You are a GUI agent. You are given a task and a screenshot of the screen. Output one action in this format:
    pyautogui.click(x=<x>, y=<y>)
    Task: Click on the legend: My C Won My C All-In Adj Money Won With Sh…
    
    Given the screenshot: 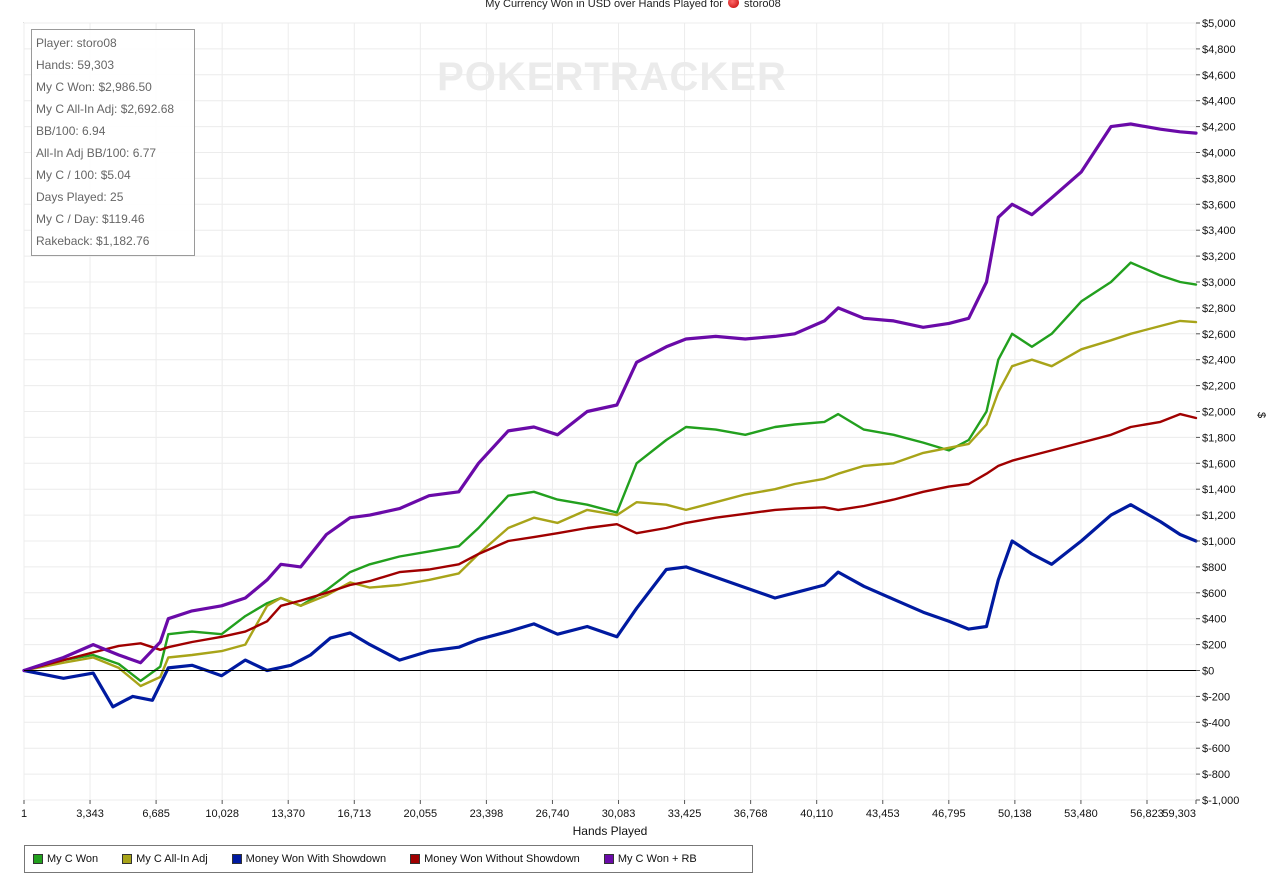 What is the action you would take?
    pyautogui.click(x=388, y=859)
    